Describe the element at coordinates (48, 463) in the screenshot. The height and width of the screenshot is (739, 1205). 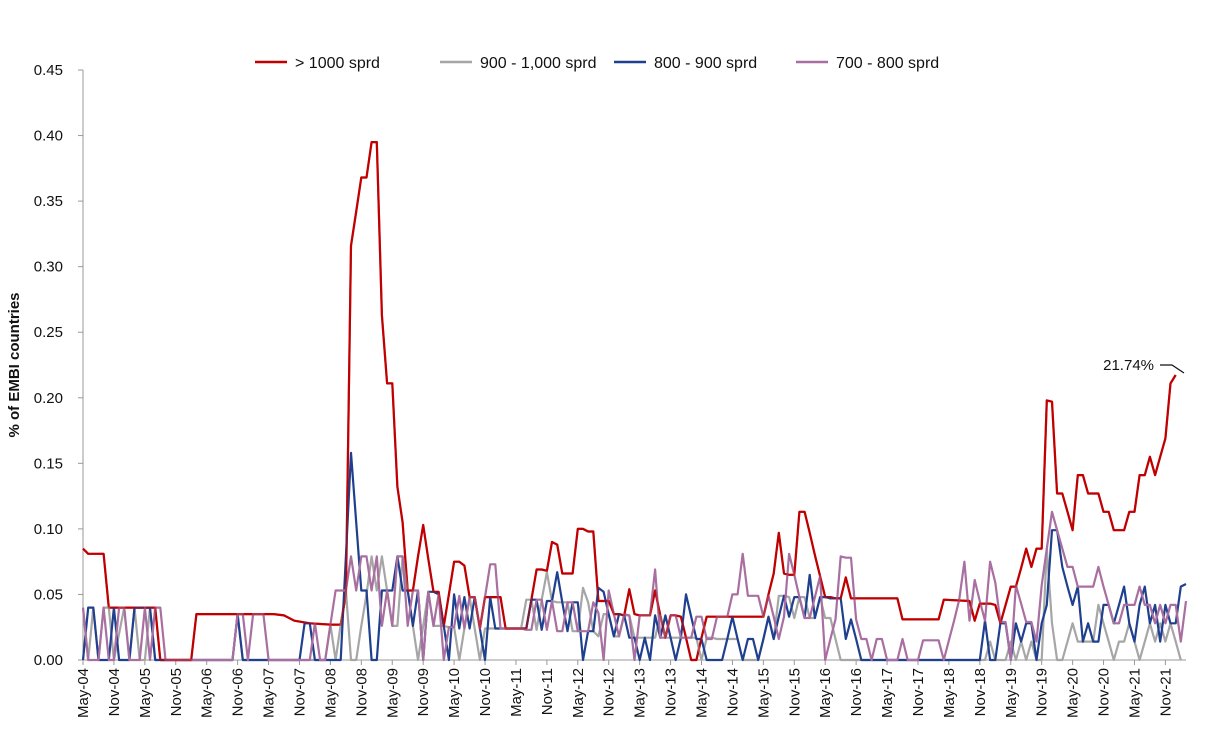
I see `y-tick-label: 0.15` at that location.